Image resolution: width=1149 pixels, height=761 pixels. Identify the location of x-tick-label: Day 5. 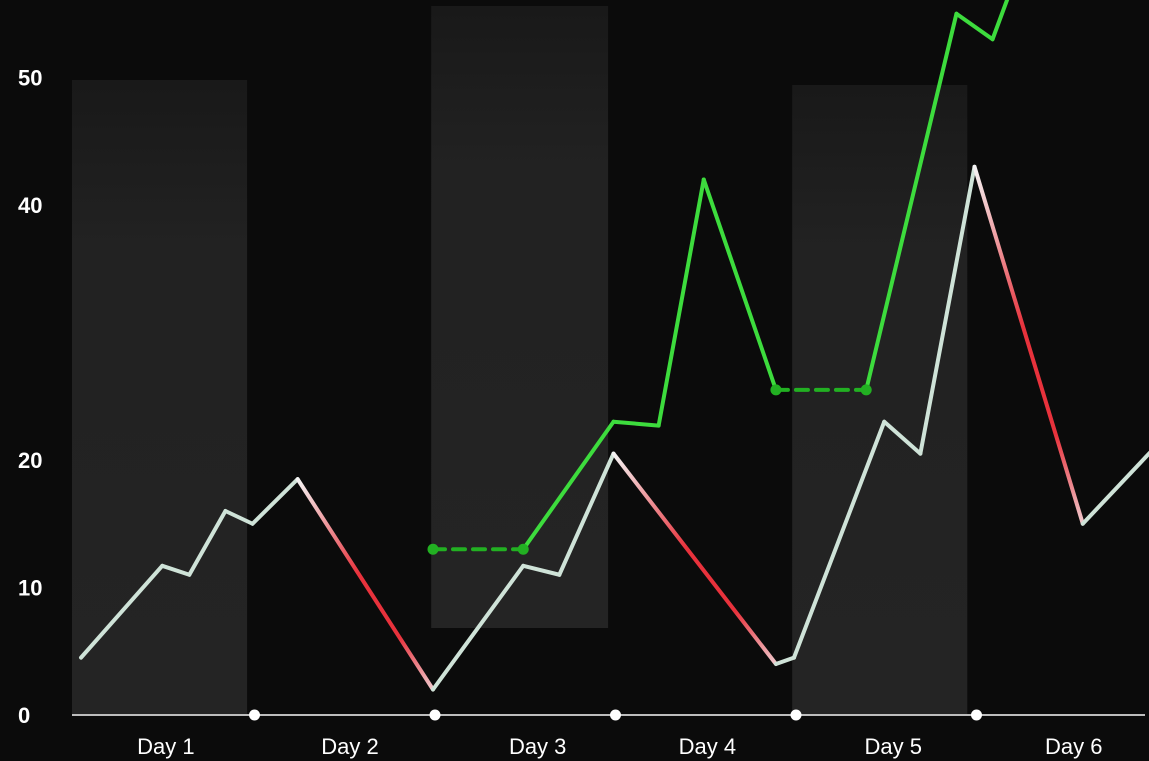
(893, 746).